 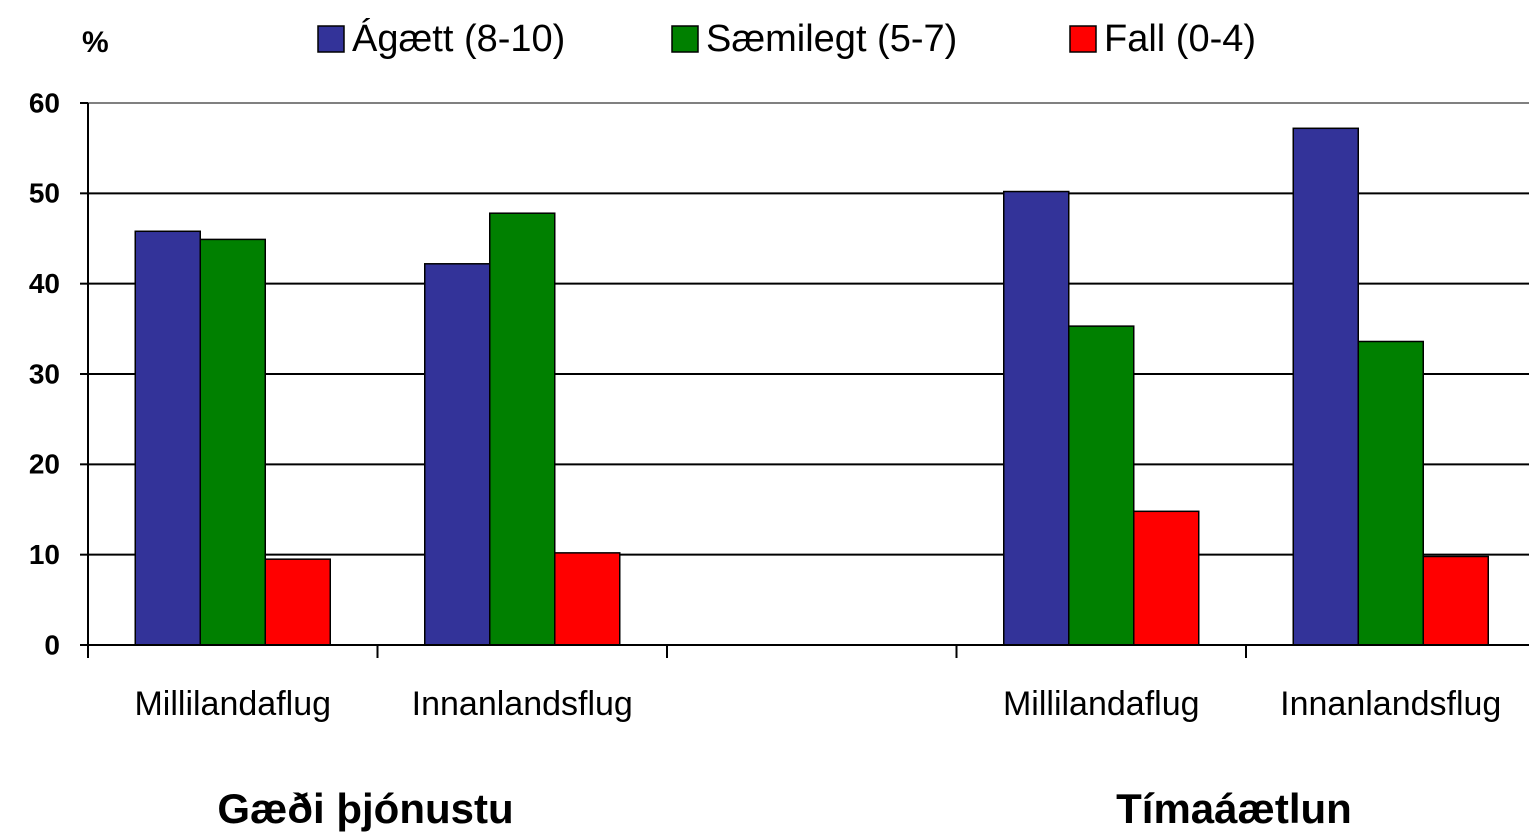 I want to click on y-tick-label: 30, so click(x=44, y=373).